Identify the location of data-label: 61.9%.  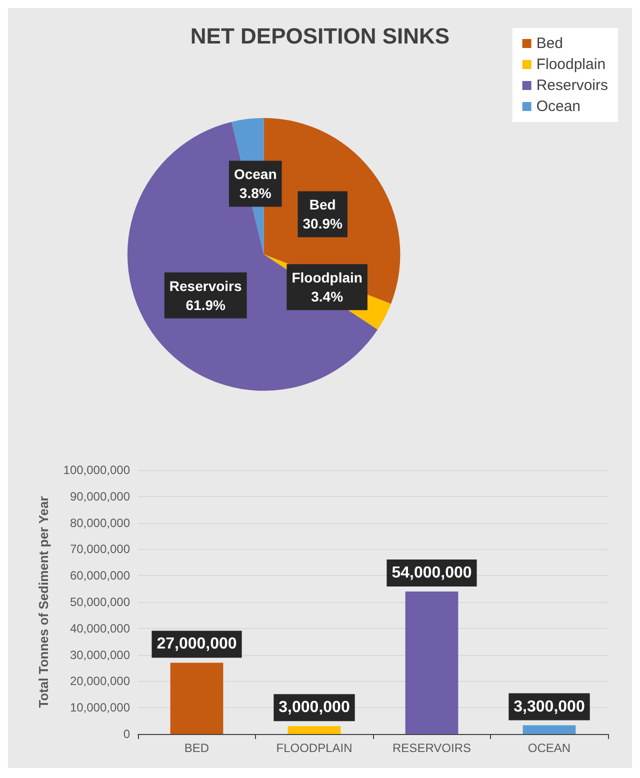
(206, 304).